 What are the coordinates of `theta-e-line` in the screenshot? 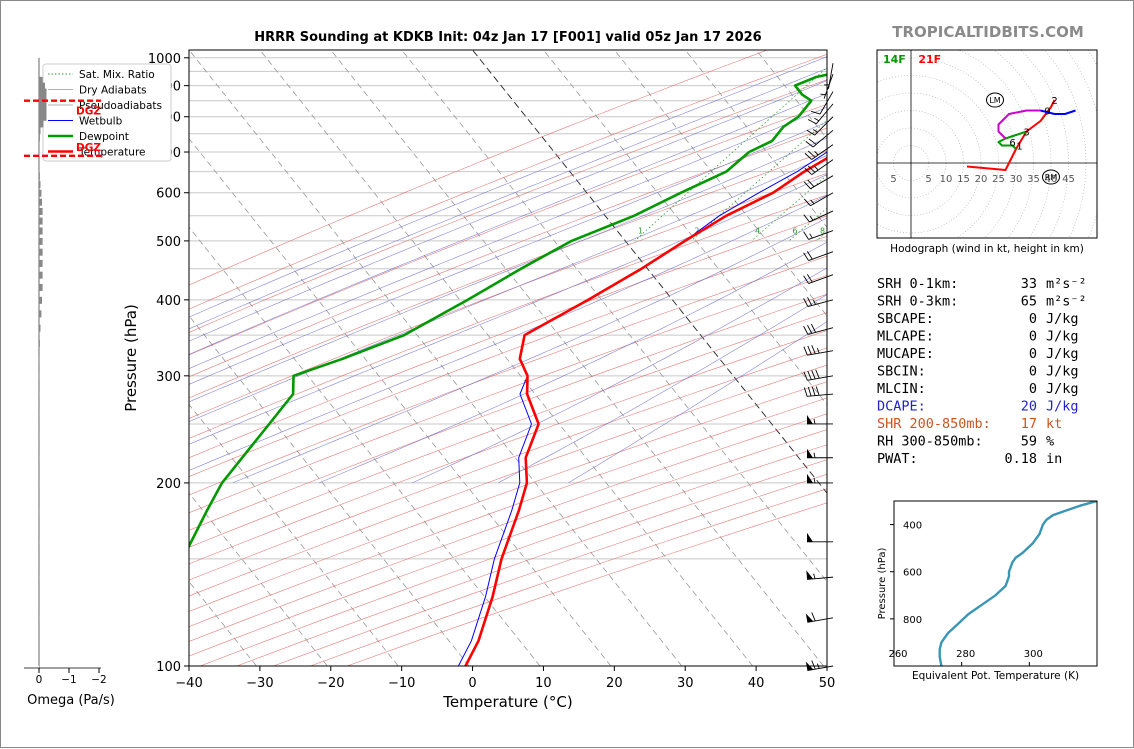 It's located at (1018, 583).